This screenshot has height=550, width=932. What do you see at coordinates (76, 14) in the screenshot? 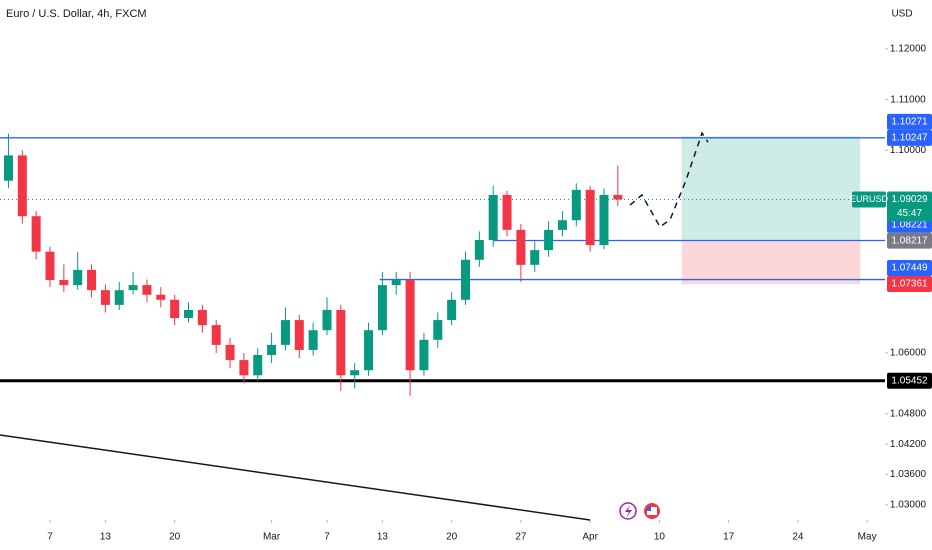
I see `chart-title: Euro / U.S. Dollar, 4h, FXCM` at bounding box center [76, 14].